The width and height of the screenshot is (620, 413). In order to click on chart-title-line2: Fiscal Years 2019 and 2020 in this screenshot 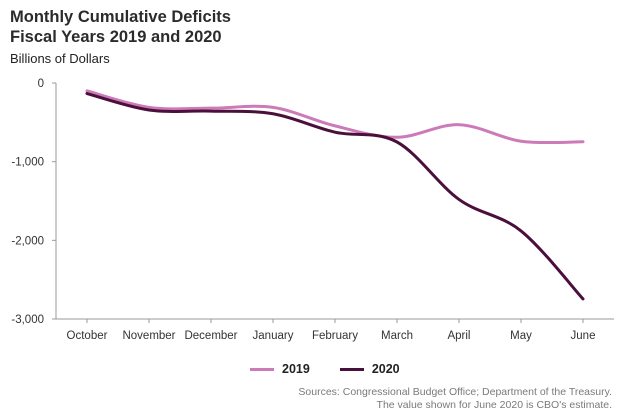, I will do `click(116, 37)`.